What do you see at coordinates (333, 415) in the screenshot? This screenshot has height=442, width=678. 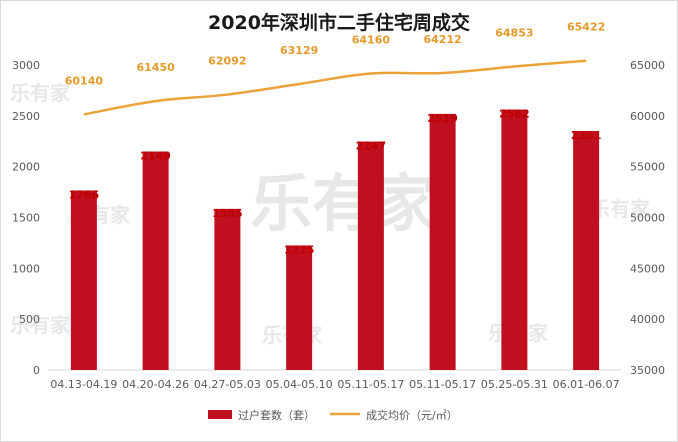 I see `legend: 过户套数（套） 成交均价（元/㎡）` at bounding box center [333, 415].